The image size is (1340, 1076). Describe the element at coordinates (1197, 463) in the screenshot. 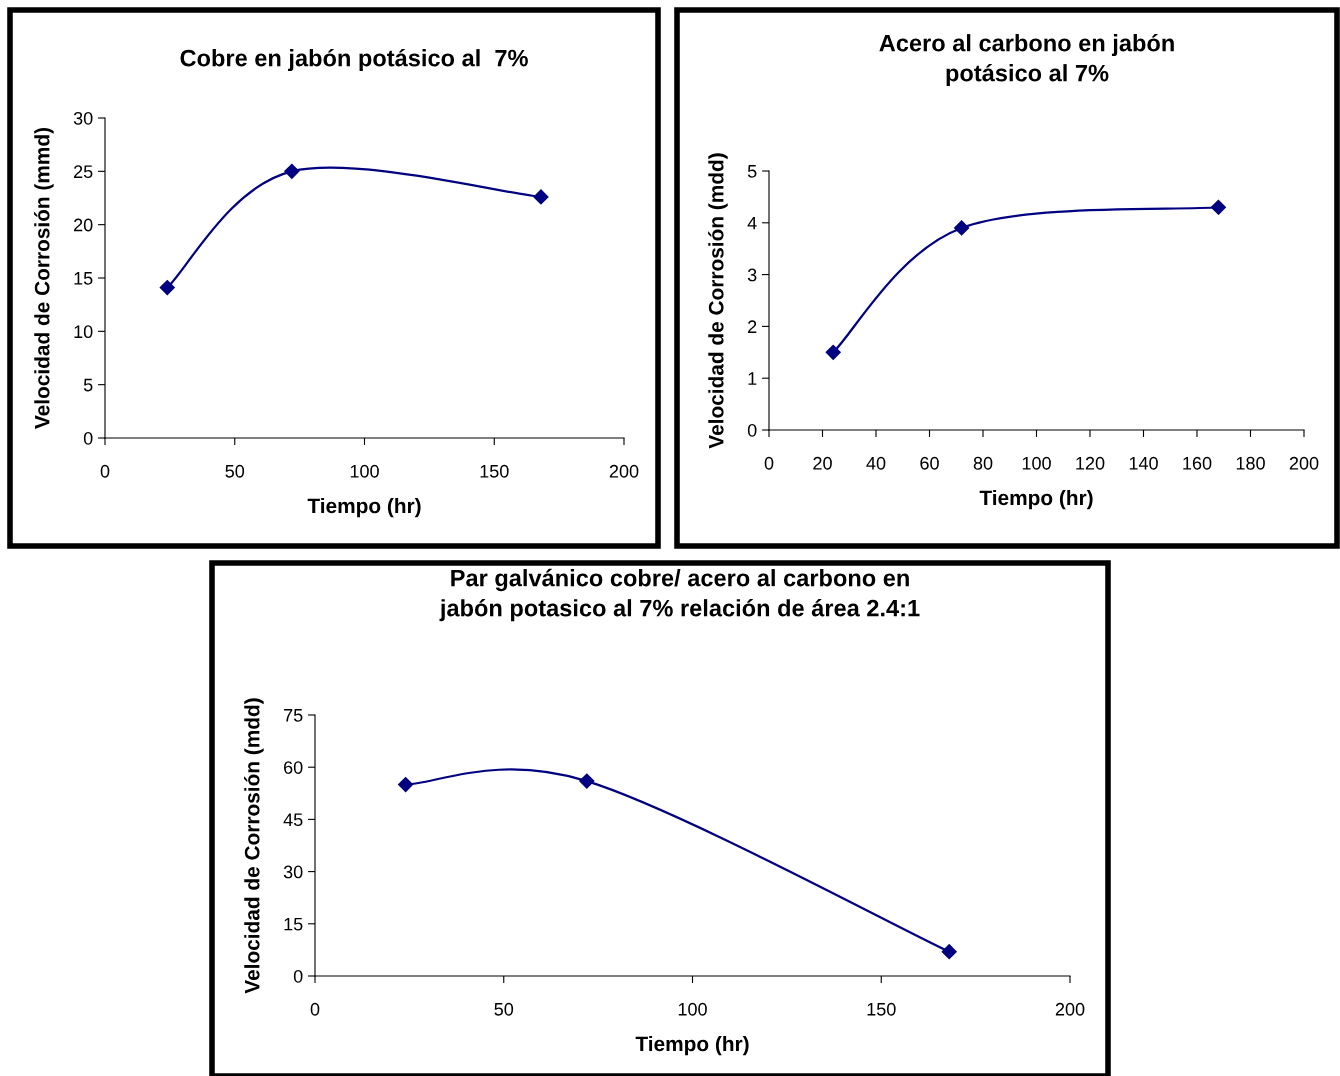

I see `x-tick-label: 160` at that location.